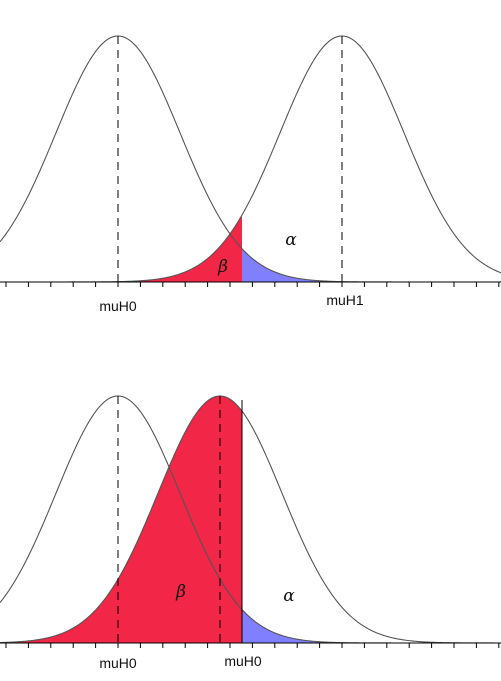 The height and width of the screenshot is (681, 501). I want to click on top-h0-mean-label: muH0, so click(118, 306).